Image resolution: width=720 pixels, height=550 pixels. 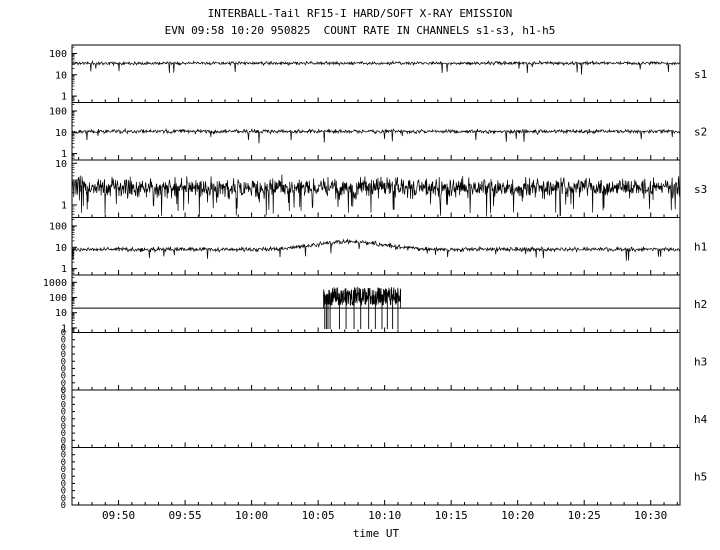 What do you see at coordinates (517, 515) in the screenshot?
I see `x-tick-label: 10:20` at bounding box center [517, 515].